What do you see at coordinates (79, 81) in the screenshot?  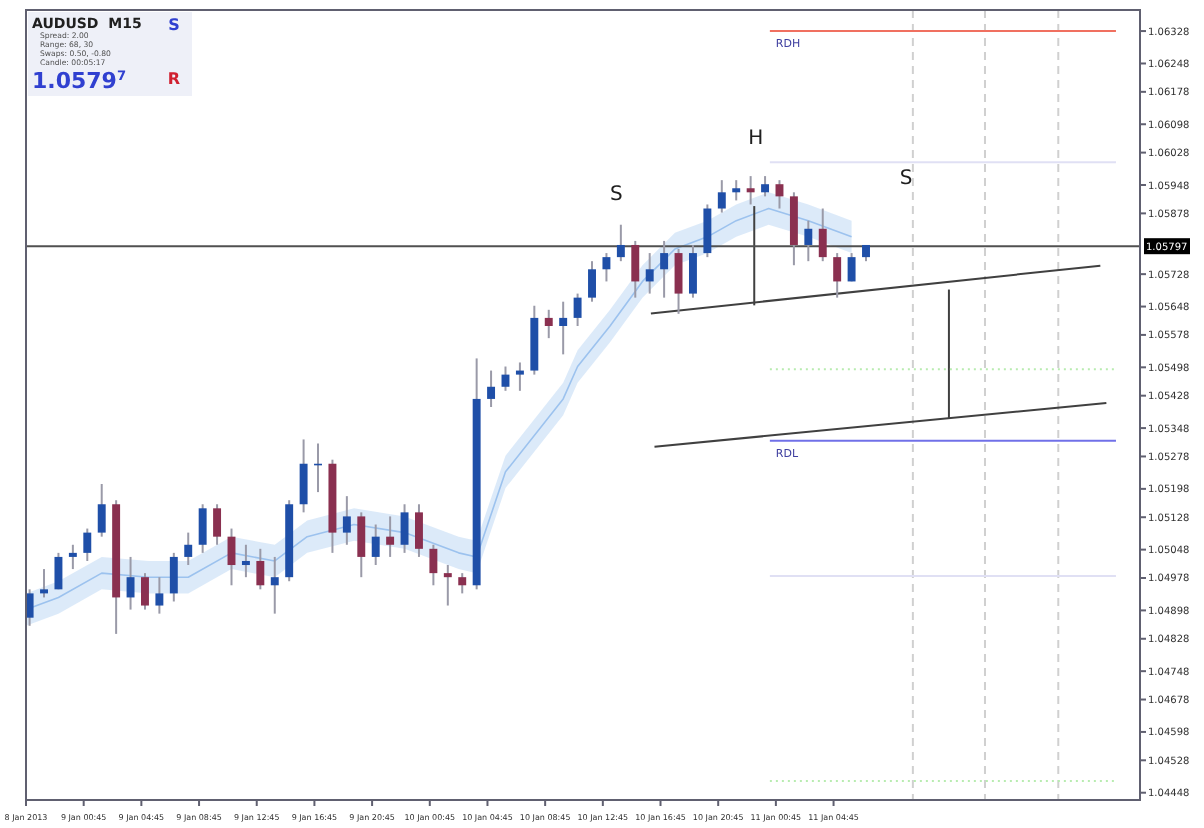 I see `annotation: 1.0579$^{7}$` at bounding box center [79, 81].